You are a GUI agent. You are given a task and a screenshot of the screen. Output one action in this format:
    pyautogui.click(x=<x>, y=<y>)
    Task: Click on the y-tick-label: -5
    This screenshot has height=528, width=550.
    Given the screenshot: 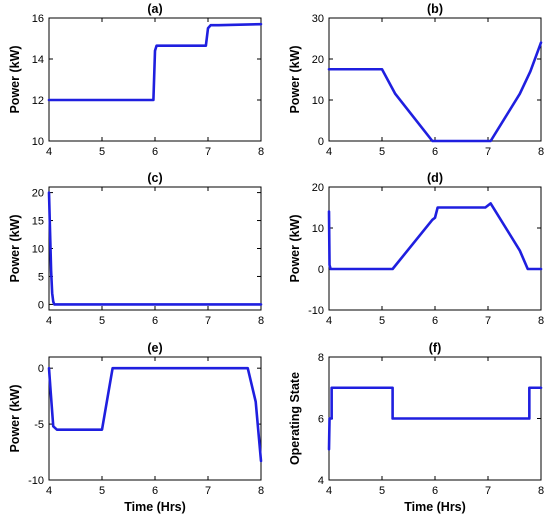 What is the action you would take?
    pyautogui.click(x=39, y=425)
    